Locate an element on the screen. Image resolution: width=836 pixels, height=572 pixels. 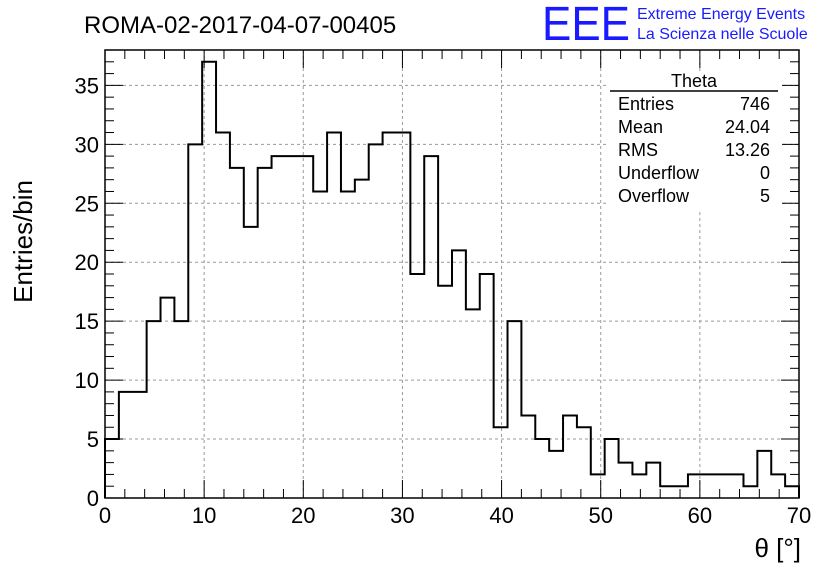
stats-box-bg is located at coordinates (694, 141).